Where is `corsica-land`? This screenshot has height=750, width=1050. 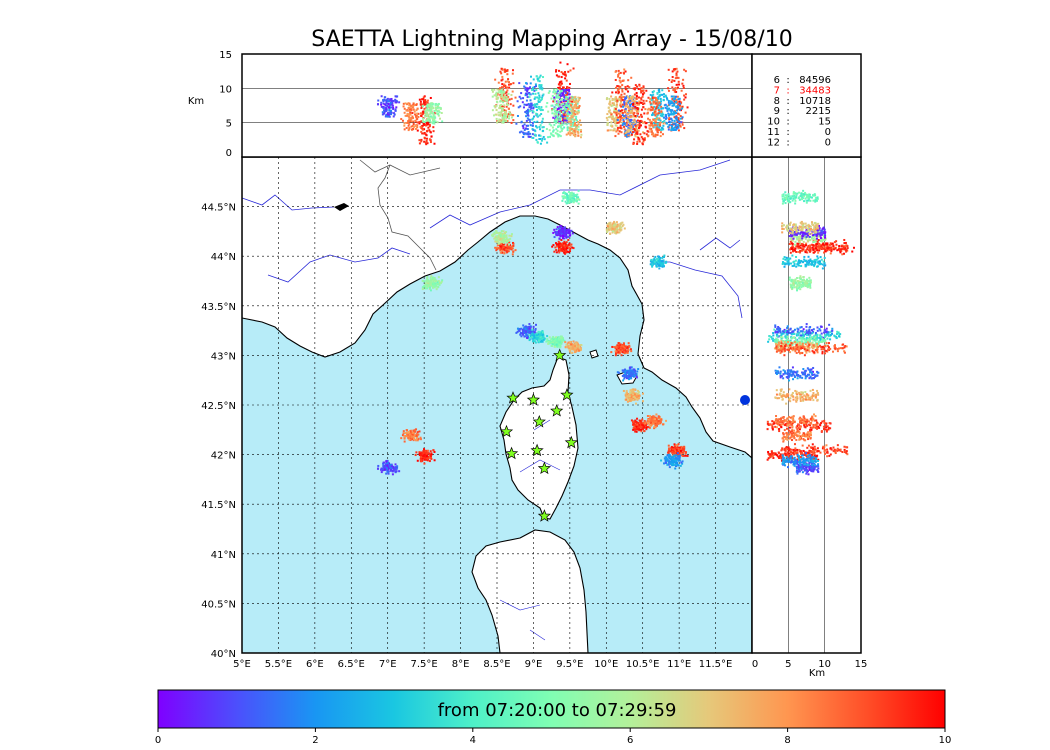
corsica-land is located at coordinates (539, 438).